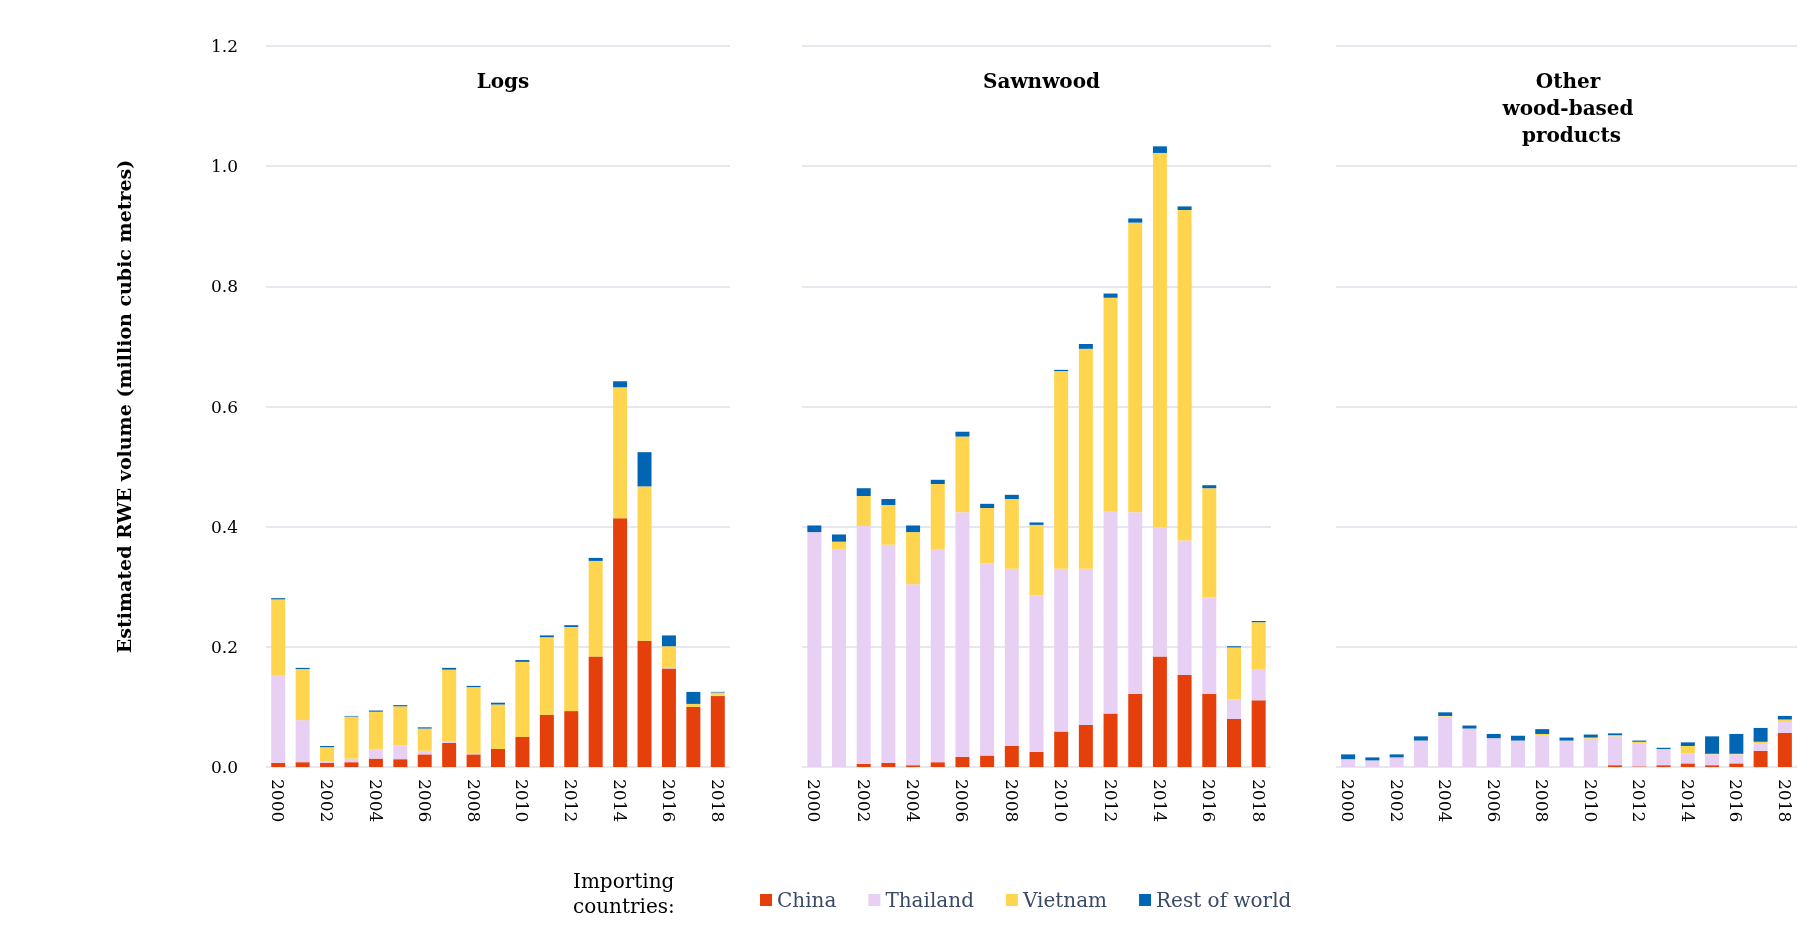 This screenshot has width=1811, height=941. What do you see at coordinates (1064, 900) in the screenshot?
I see `legend-label: Vietnam` at bounding box center [1064, 900].